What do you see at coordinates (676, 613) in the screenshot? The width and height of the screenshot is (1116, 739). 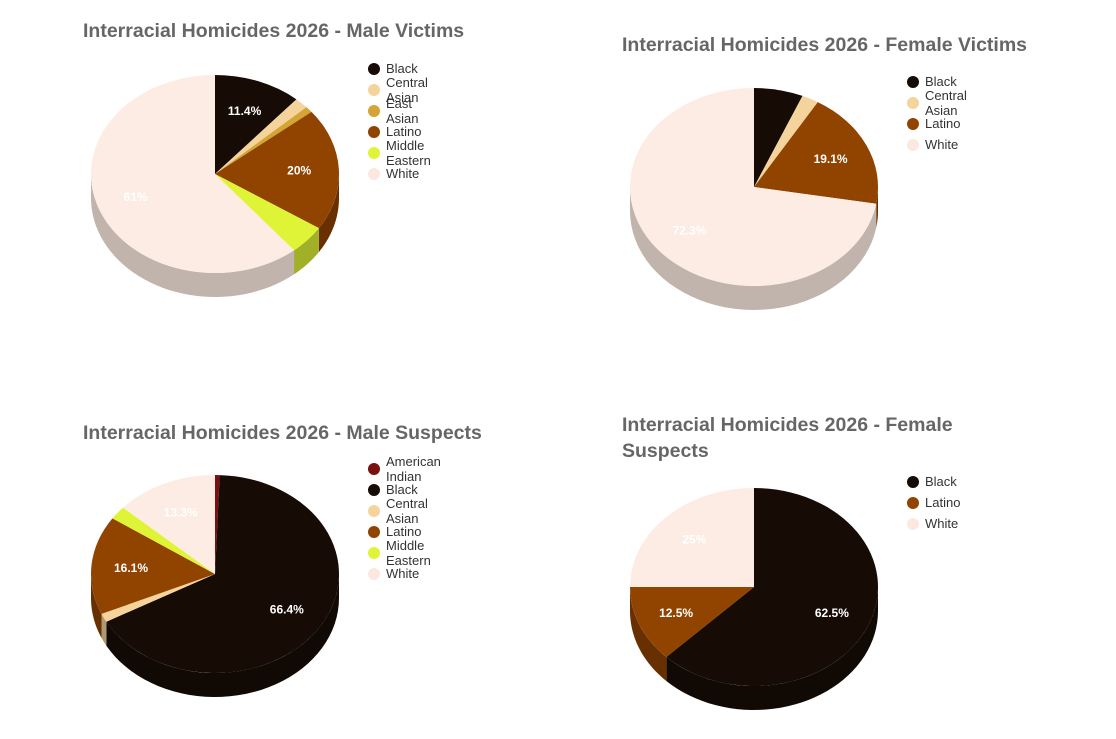 I see `data-label-latino: 12.5%` at bounding box center [676, 613].